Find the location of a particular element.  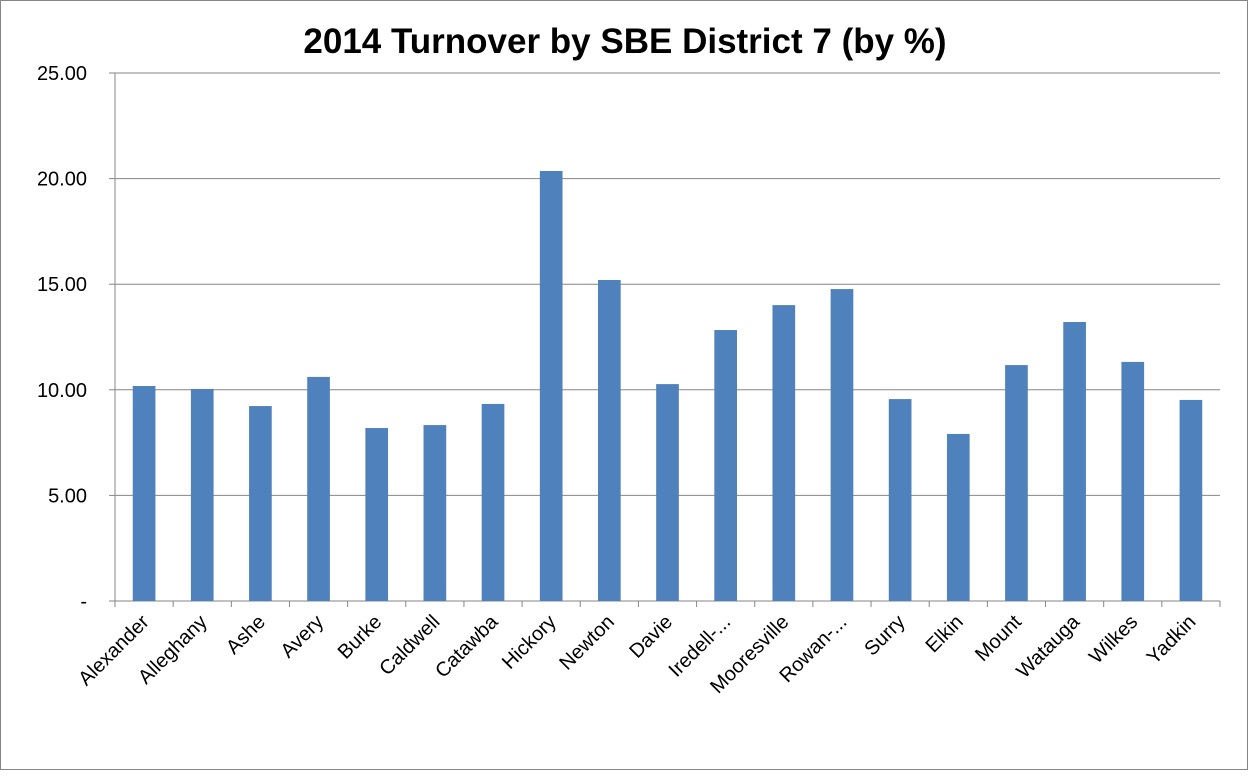

y-tick-label: 5.00 is located at coordinates (67, 496).